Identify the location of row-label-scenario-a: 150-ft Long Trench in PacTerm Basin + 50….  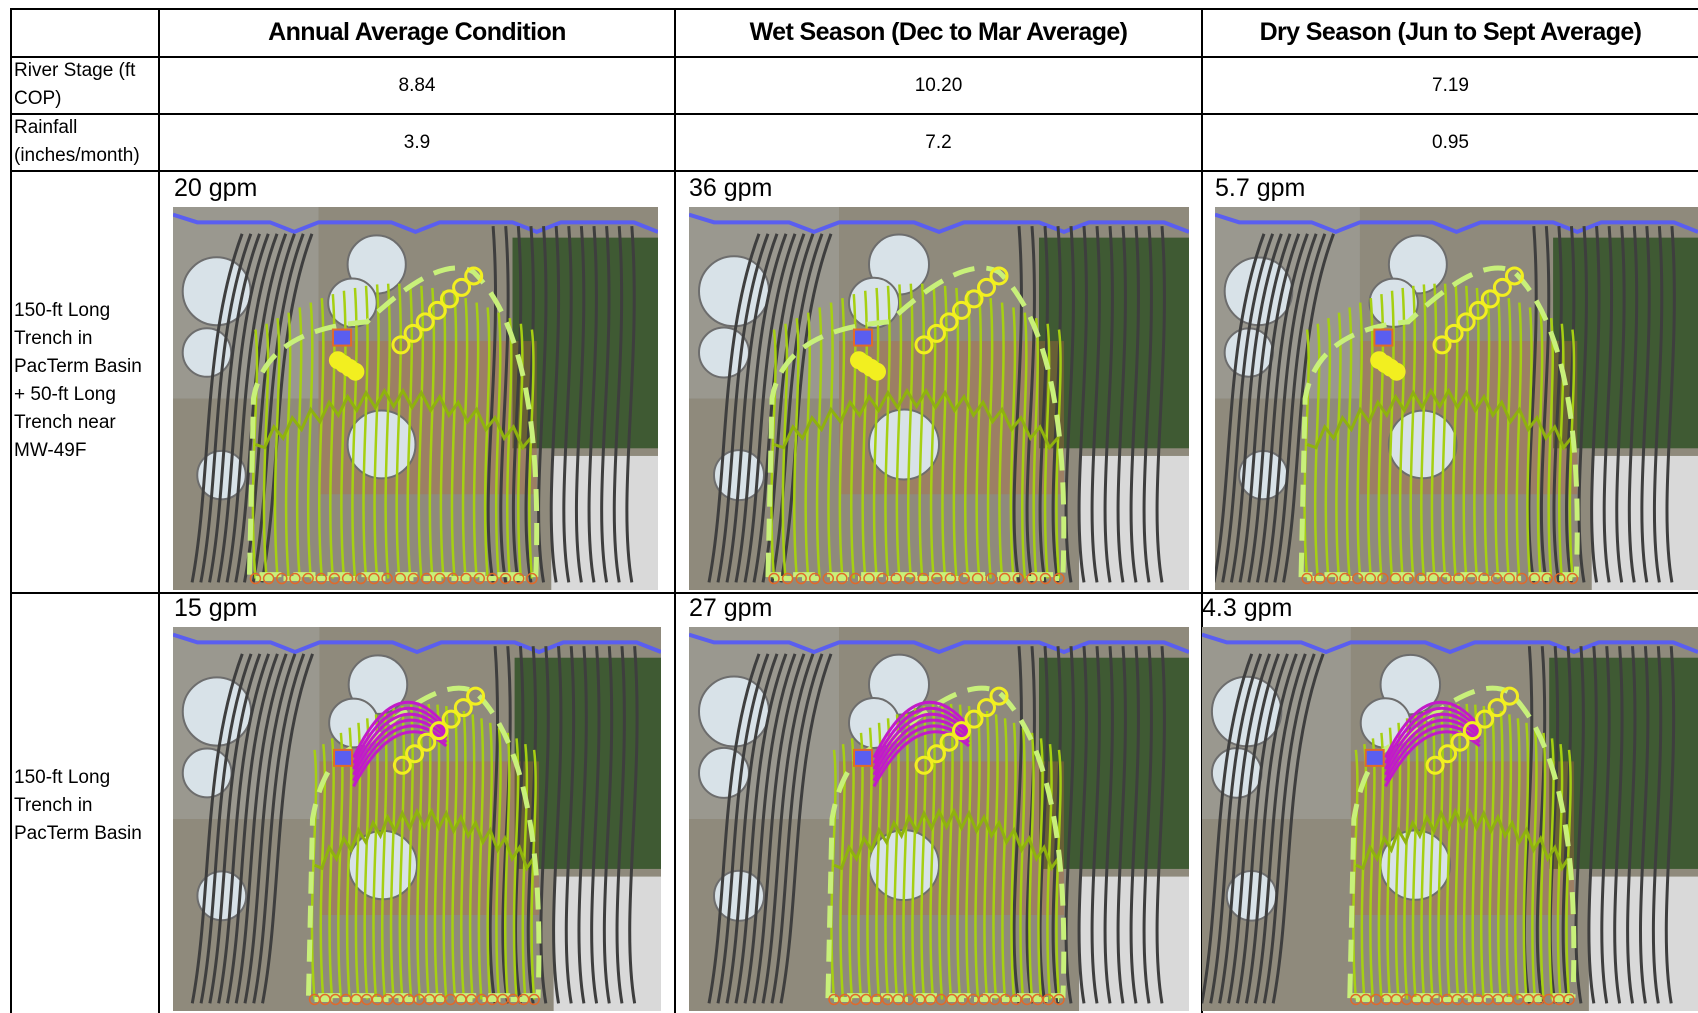
(85, 381).